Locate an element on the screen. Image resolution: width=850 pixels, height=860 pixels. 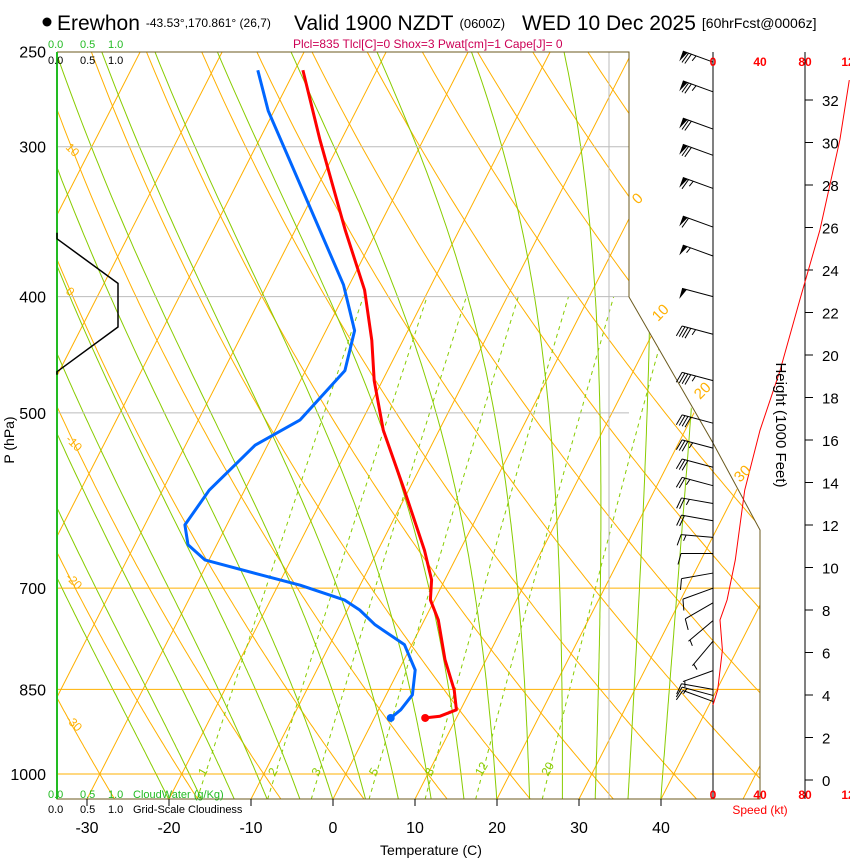
speed-tick-top: 0 is located at coordinates (713, 62).